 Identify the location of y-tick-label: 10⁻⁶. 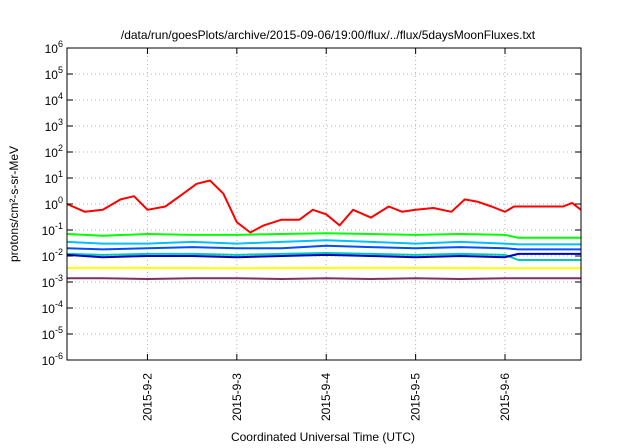
(52, 359).